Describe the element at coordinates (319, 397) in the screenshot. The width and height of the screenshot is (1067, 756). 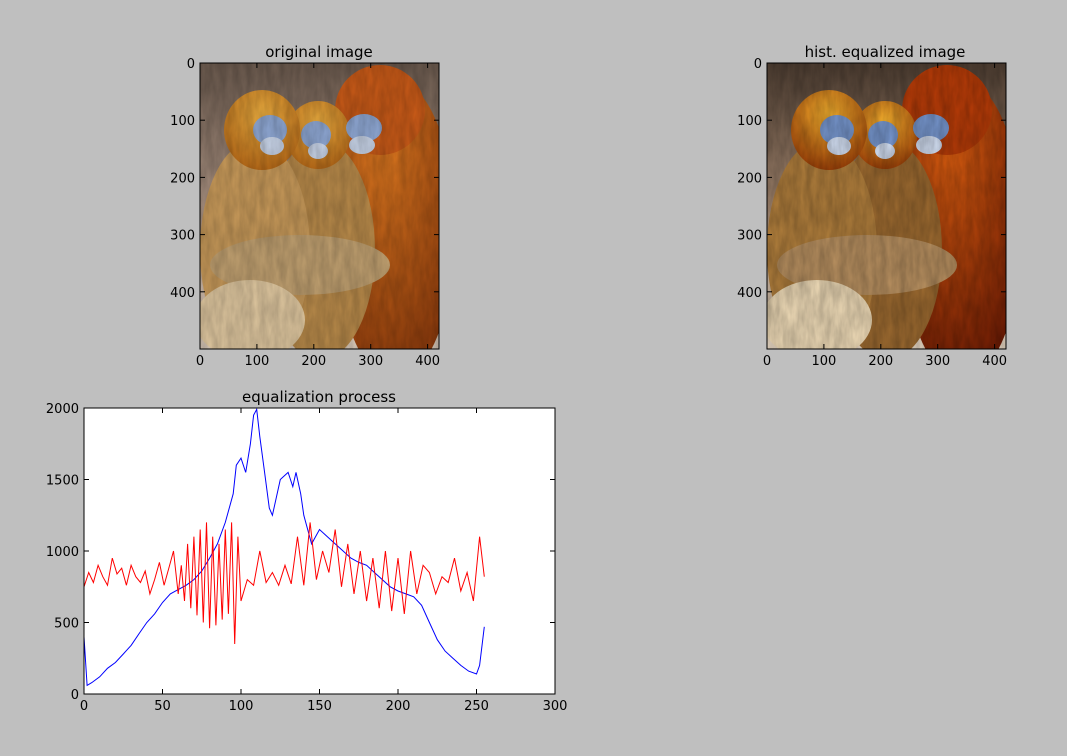
I see `subplot-title: equalization process` at that location.